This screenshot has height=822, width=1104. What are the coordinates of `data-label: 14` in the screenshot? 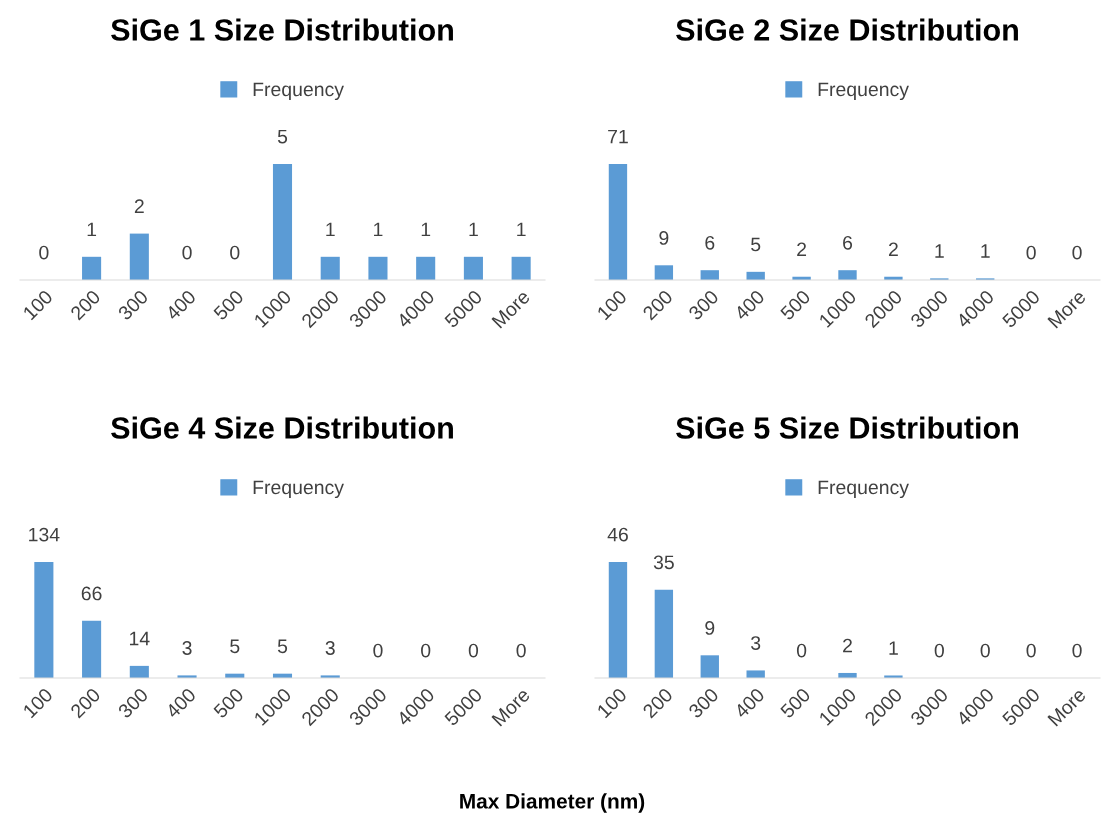 It's located at (139, 638).